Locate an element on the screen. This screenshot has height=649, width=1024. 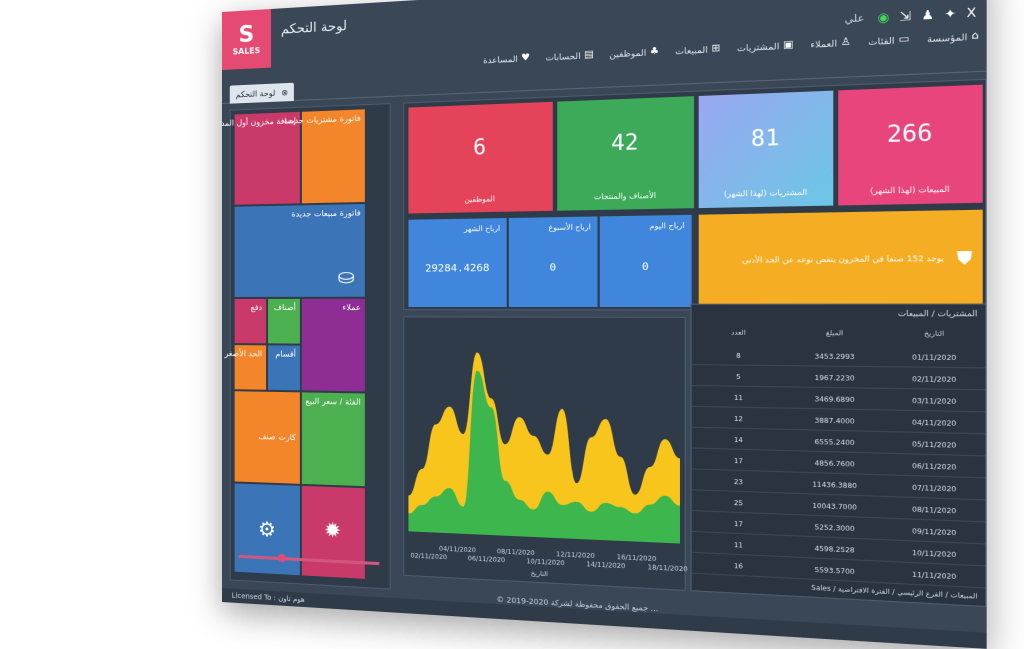
tile-label: فاتورة مشتريات جديدة is located at coordinates (322, 120).